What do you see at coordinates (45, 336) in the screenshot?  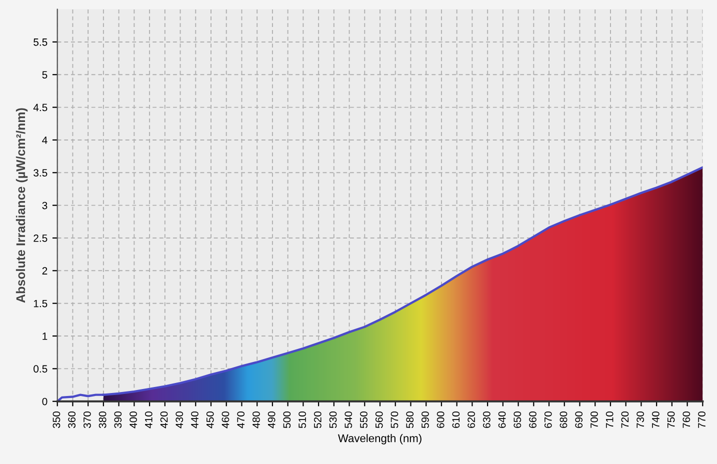 I see `y-tick-label: 1` at bounding box center [45, 336].